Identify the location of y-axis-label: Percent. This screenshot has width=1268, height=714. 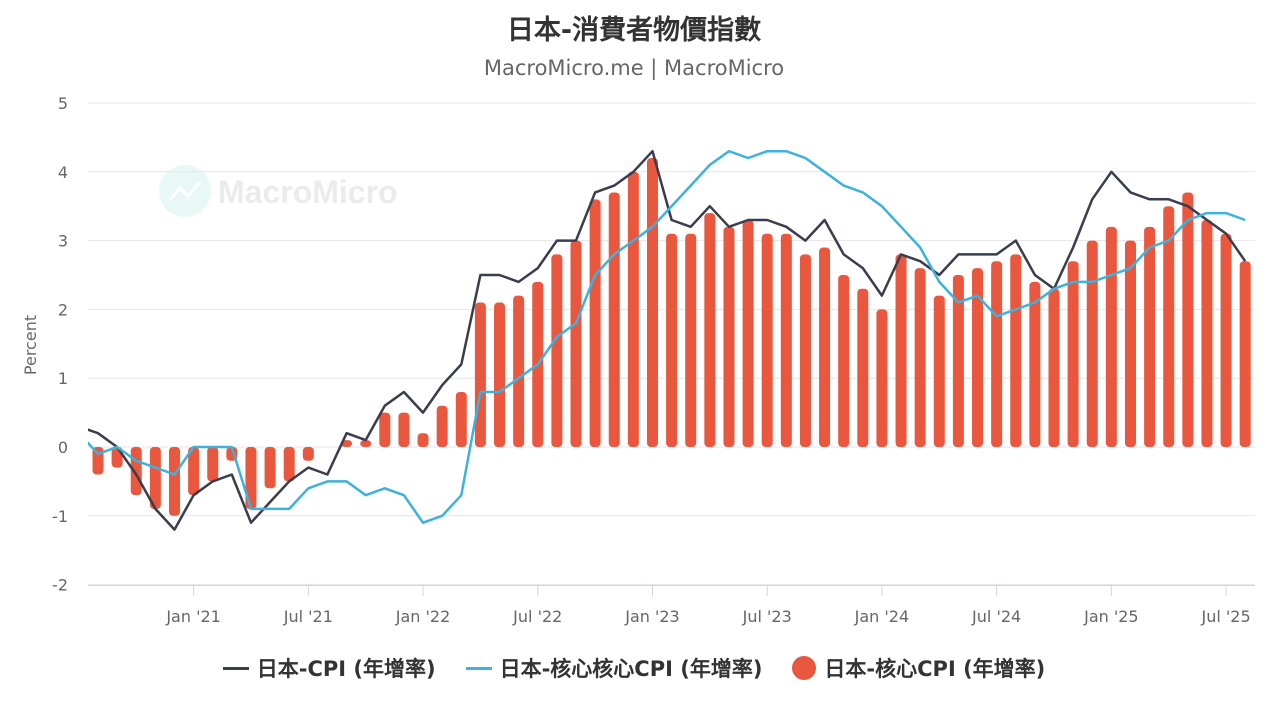
(30, 345).